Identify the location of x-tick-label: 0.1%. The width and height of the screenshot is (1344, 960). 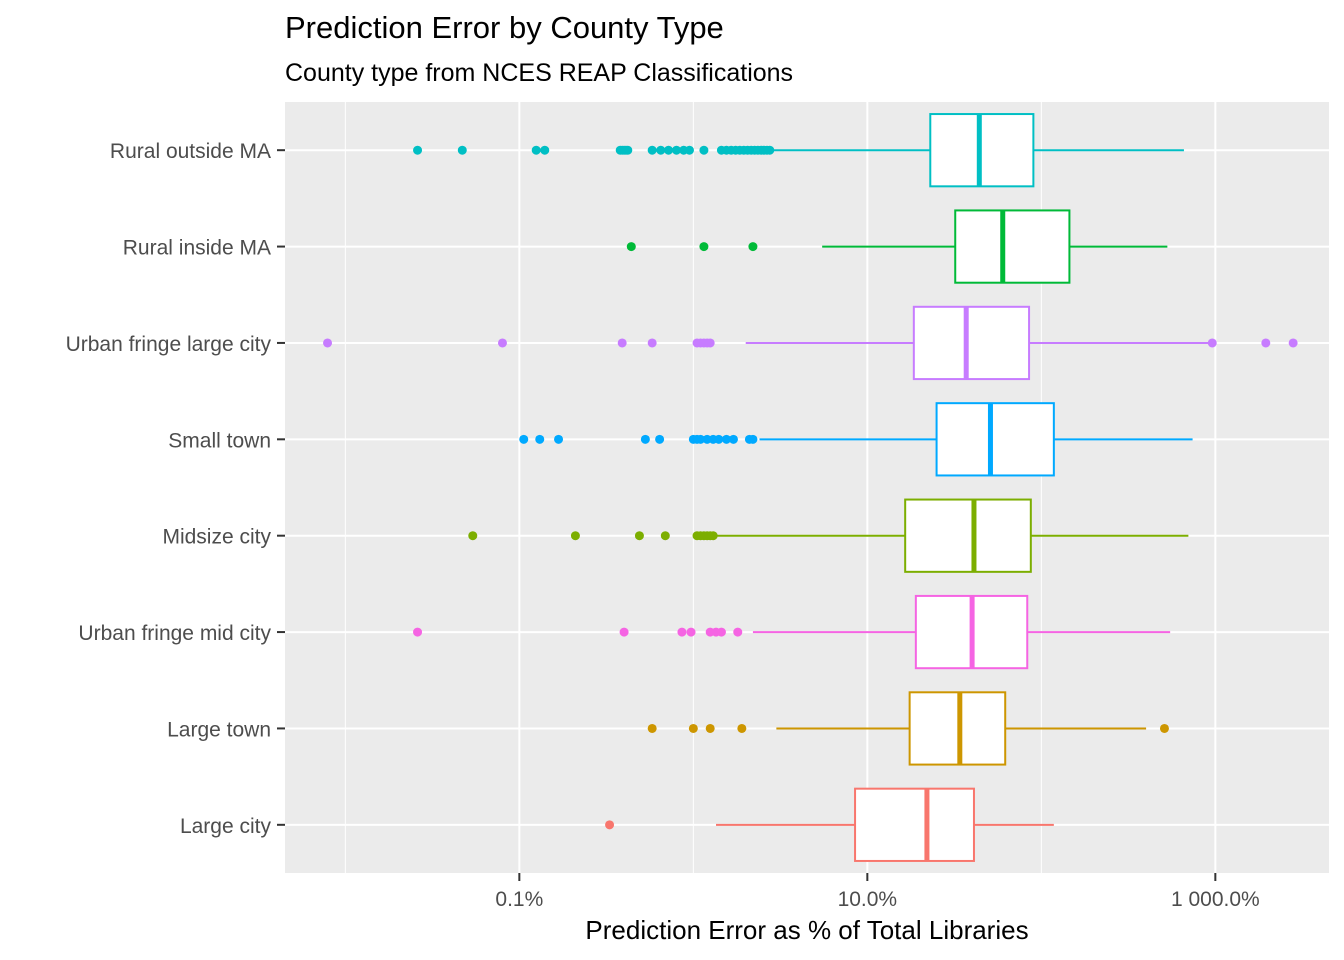
(519, 899).